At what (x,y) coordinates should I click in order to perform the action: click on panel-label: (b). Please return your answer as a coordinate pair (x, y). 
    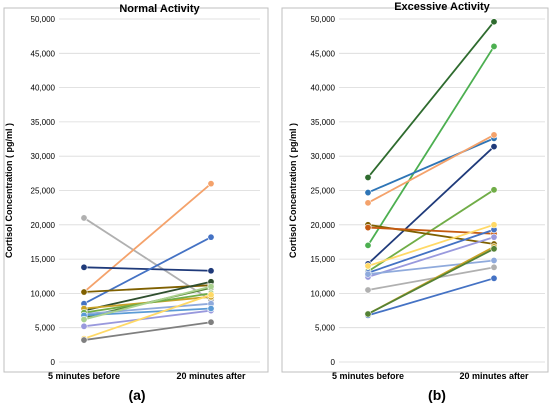
    Looking at the image, I should click on (437, 395).